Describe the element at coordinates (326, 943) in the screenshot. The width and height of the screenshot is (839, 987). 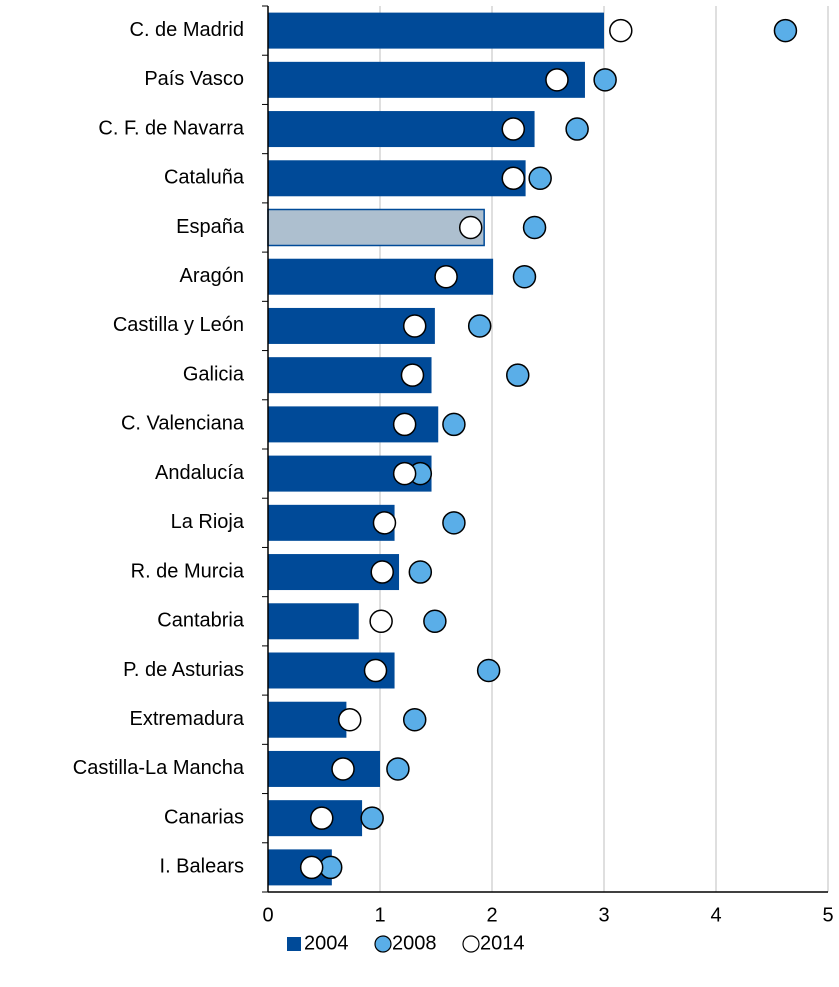
I see `legend-label: 2004` at that location.